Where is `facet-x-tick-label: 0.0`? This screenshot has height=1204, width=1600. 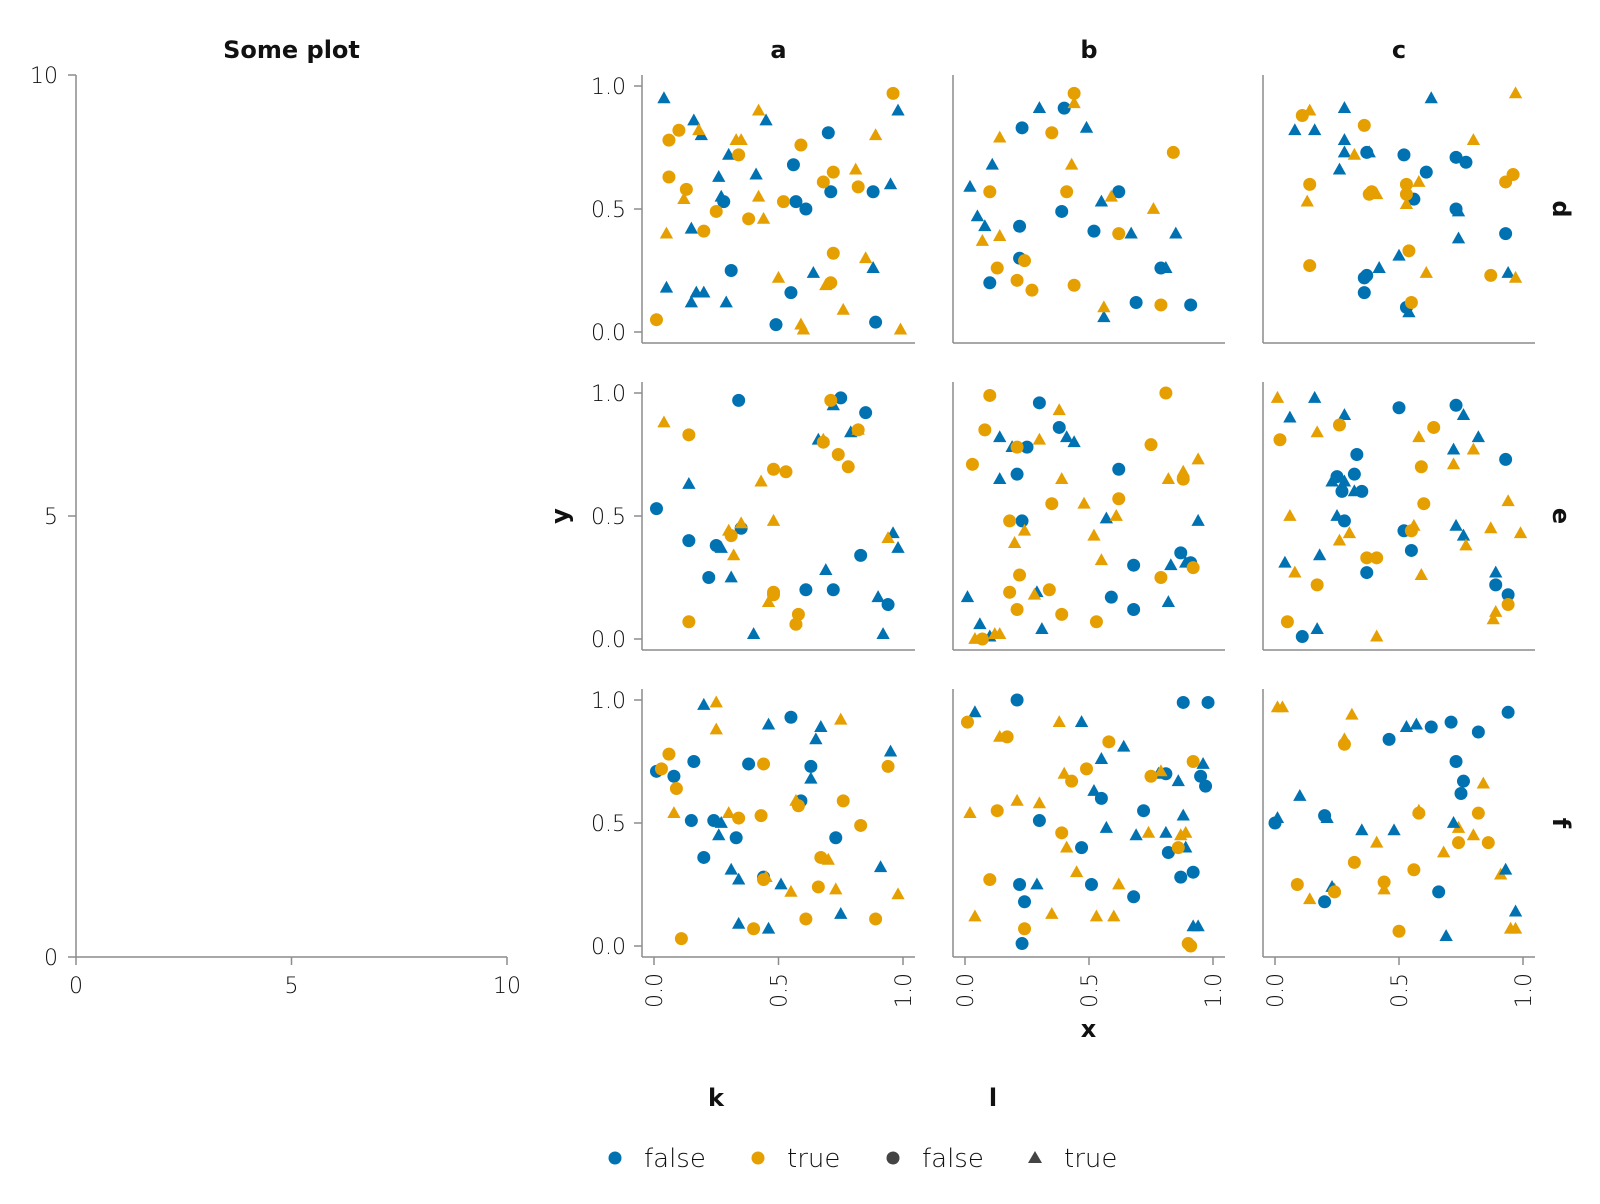
facet-x-tick-label: 0.0 is located at coordinates (966, 990).